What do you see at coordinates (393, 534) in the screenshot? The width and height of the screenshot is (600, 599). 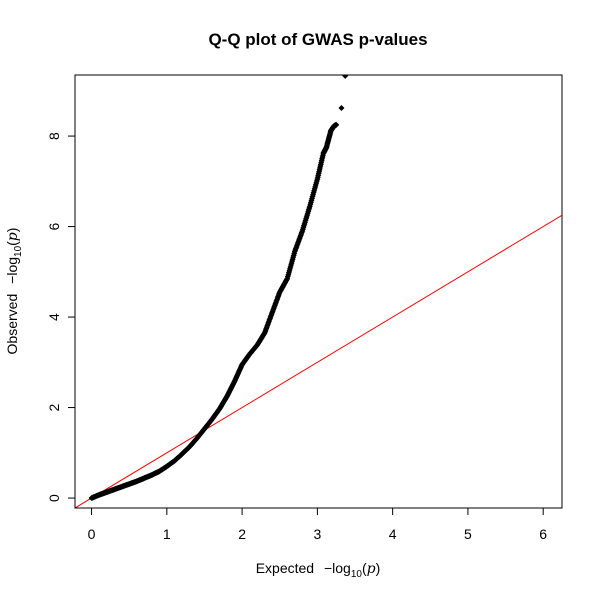 I see `x-tick-label: 4` at bounding box center [393, 534].